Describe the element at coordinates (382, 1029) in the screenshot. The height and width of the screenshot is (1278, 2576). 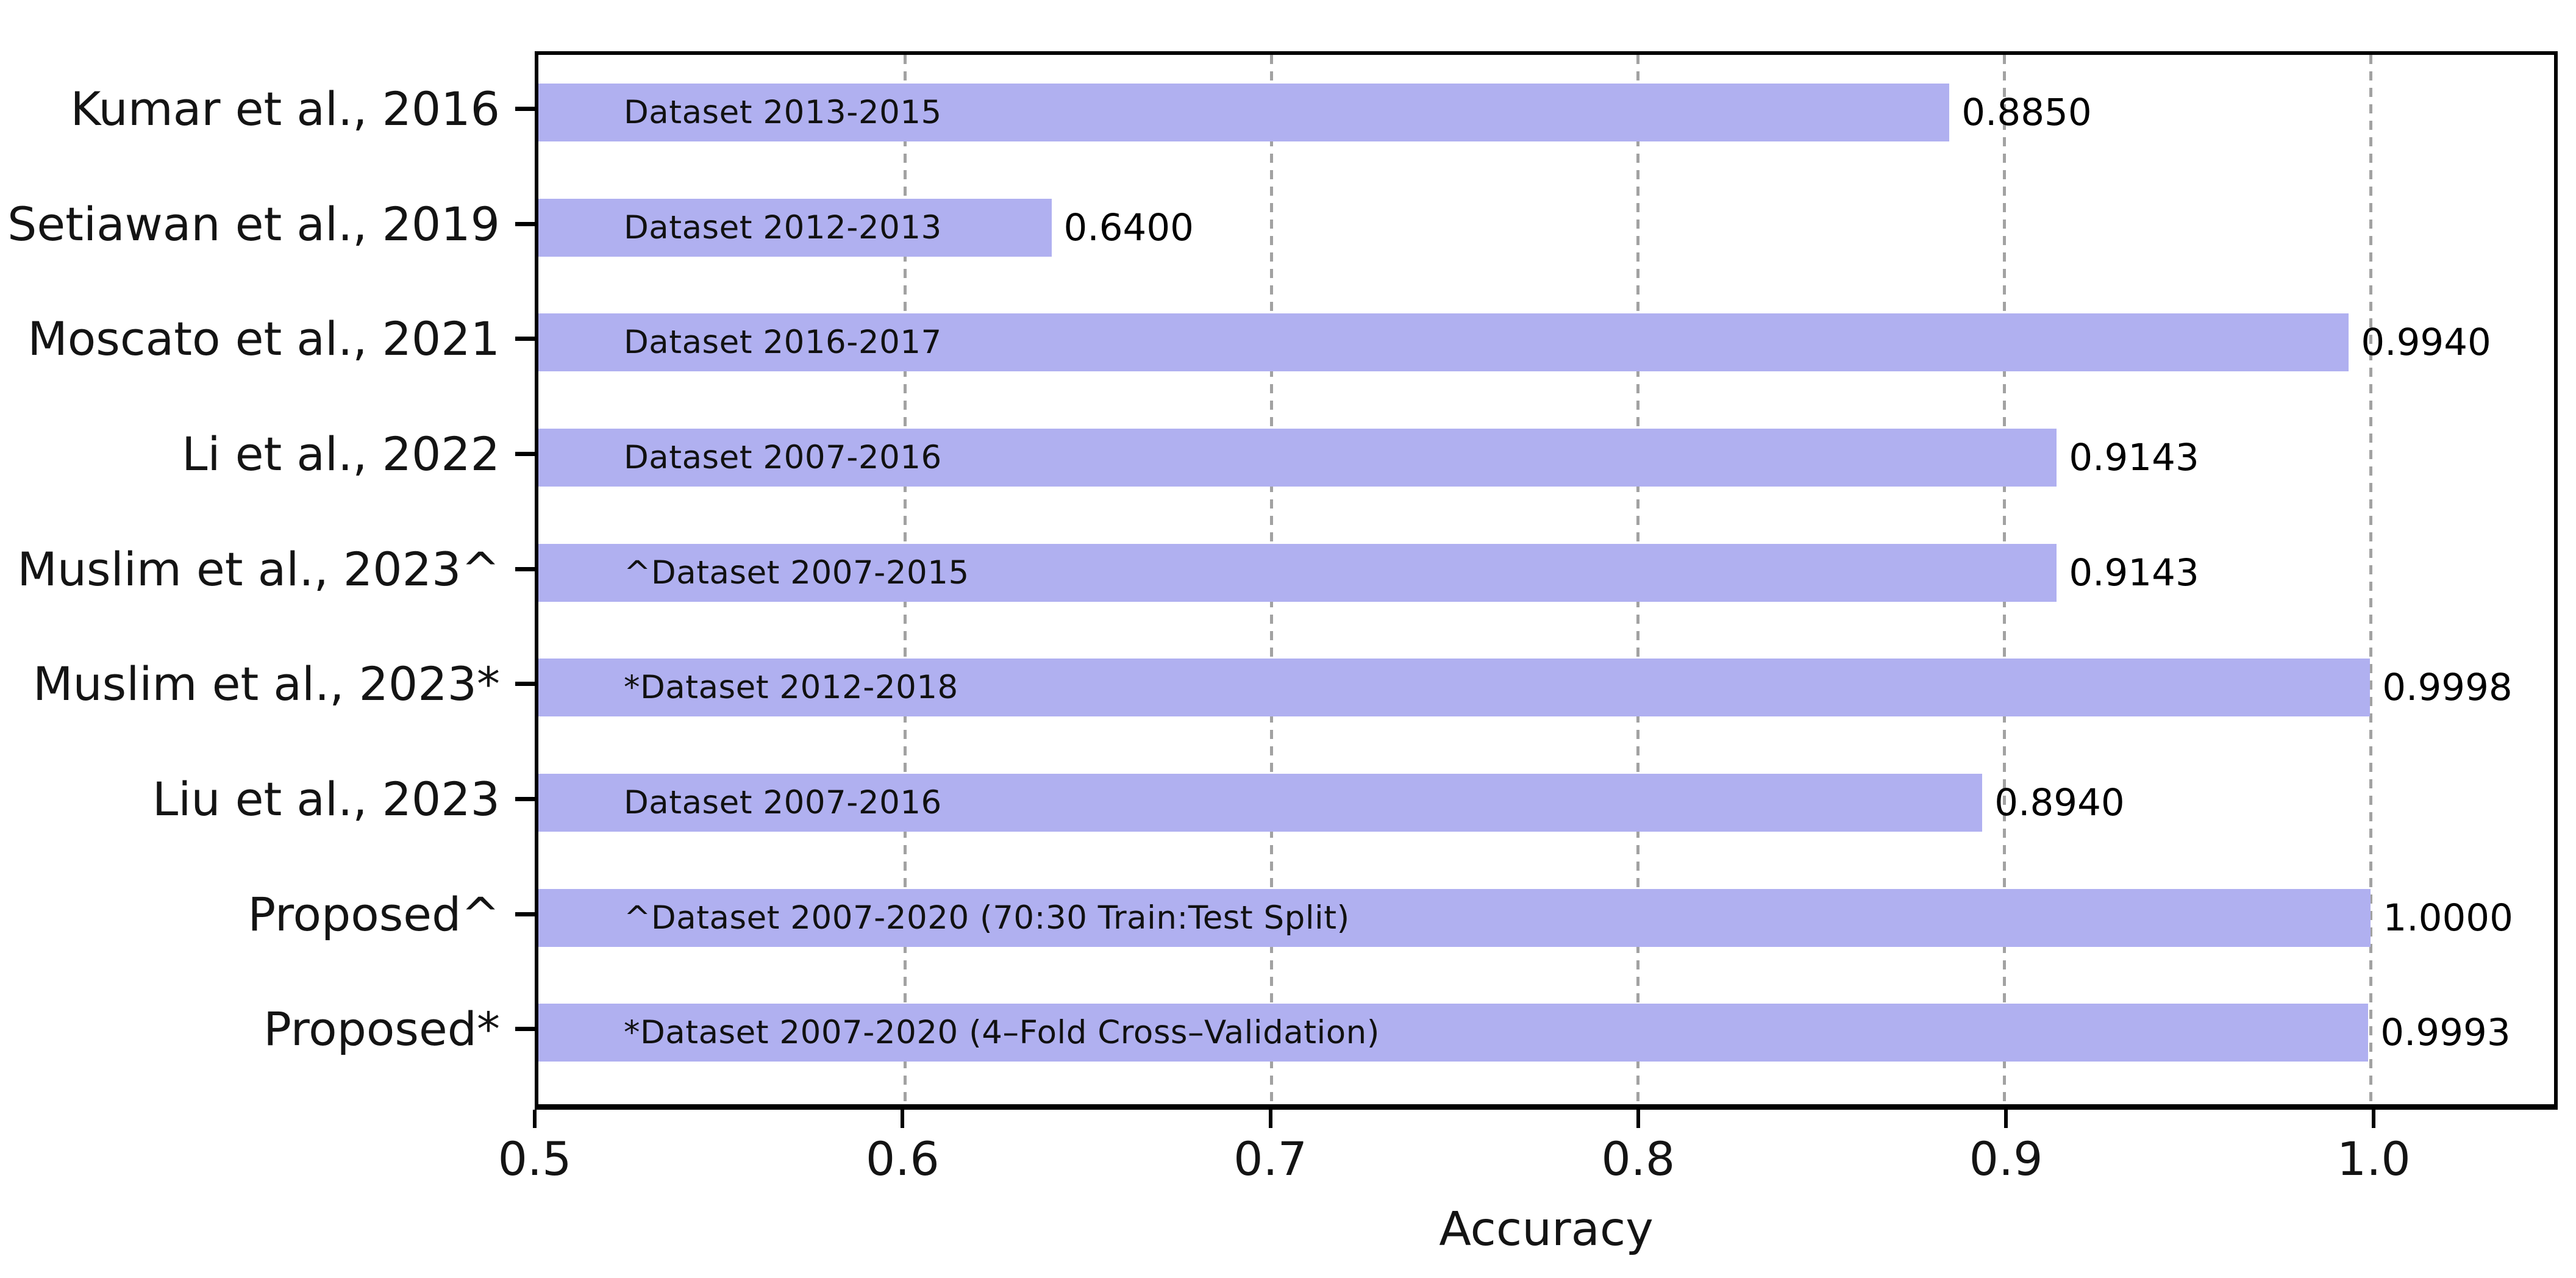
I see `y-category-label: Proposed*` at that location.